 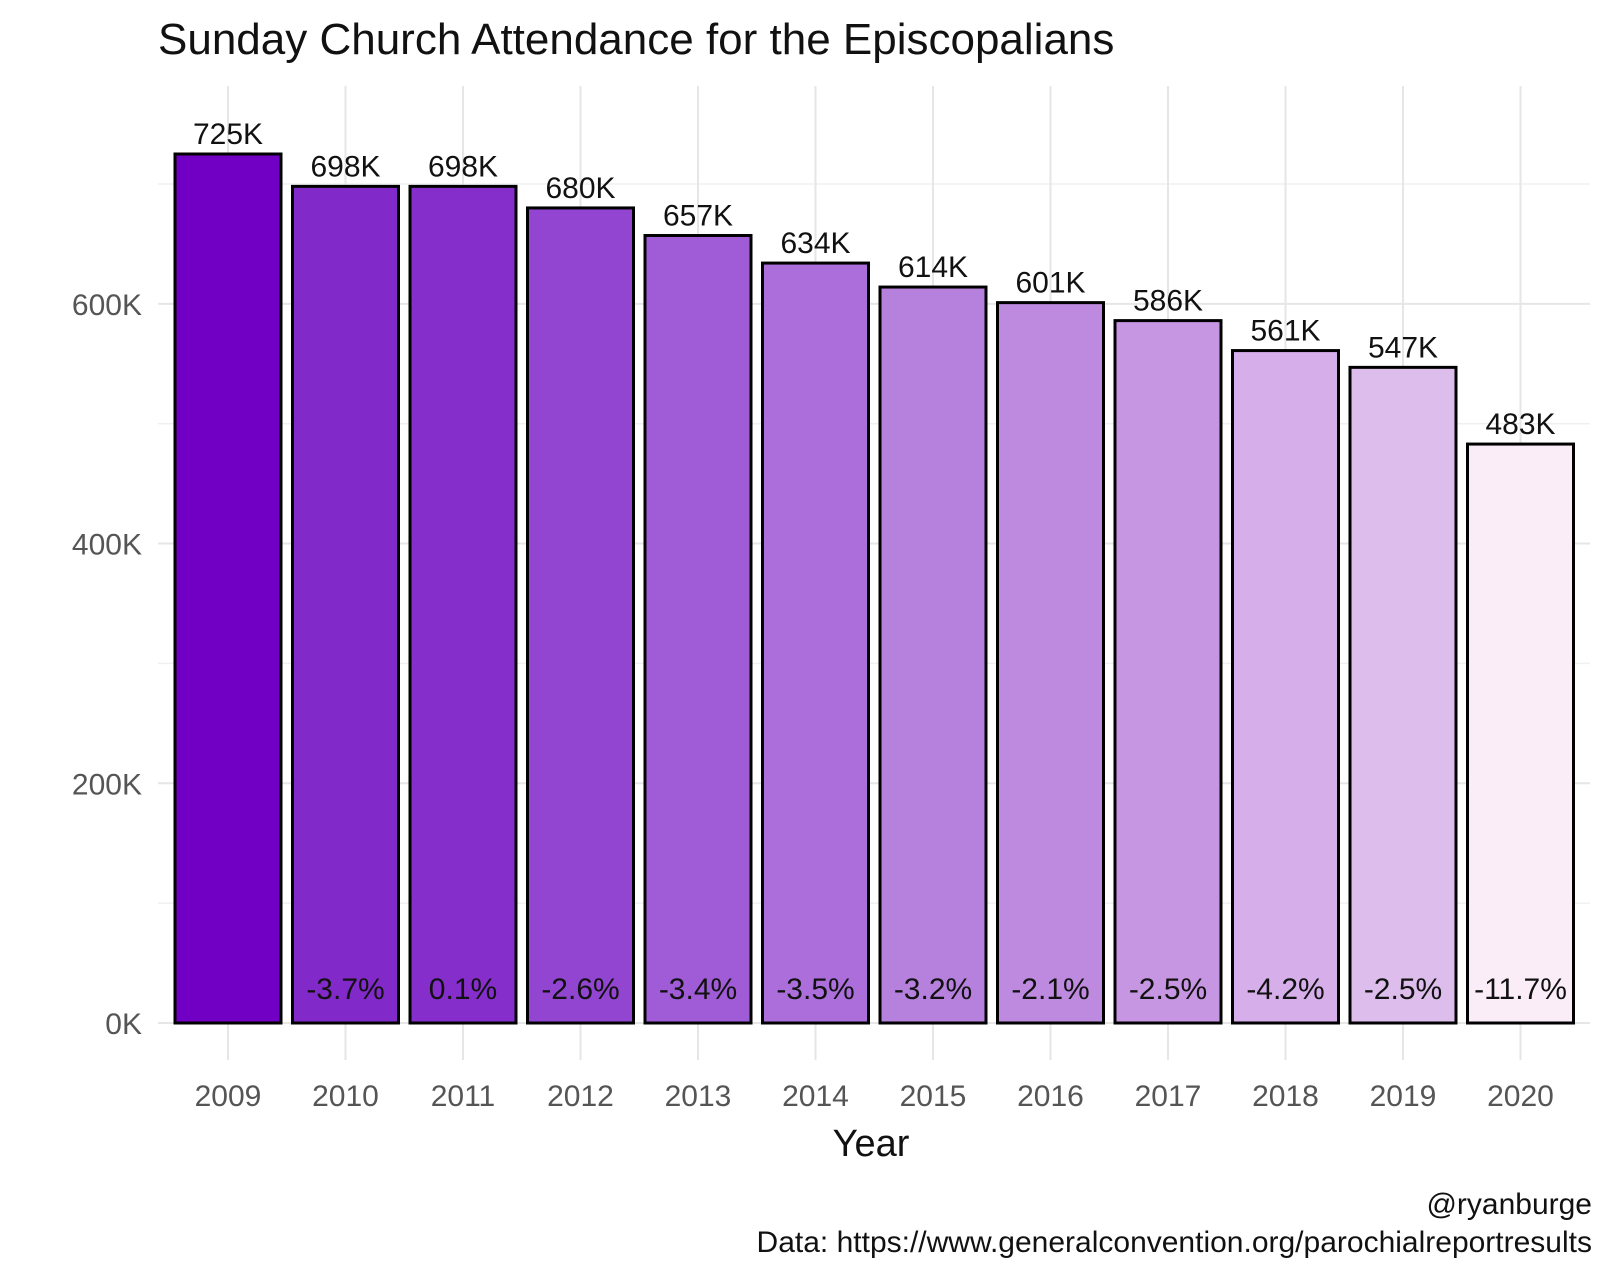 I want to click on pct-change-label-2015: -3.2%, so click(x=933, y=989).